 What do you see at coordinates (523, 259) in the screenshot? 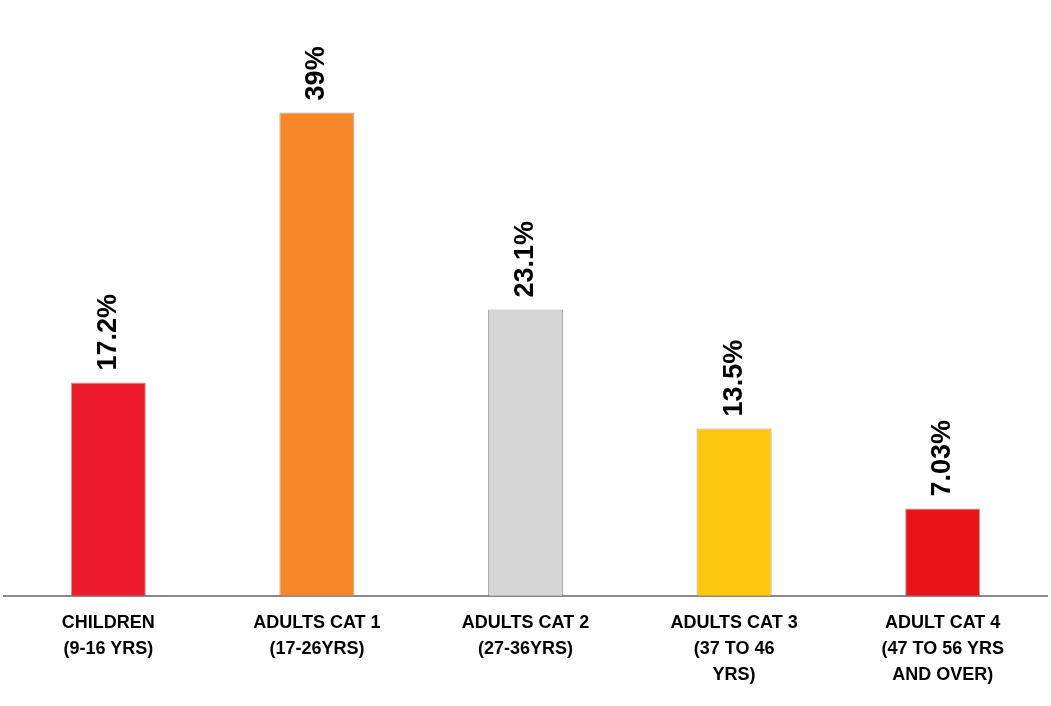
I see `data-label: 23.1%` at bounding box center [523, 259].